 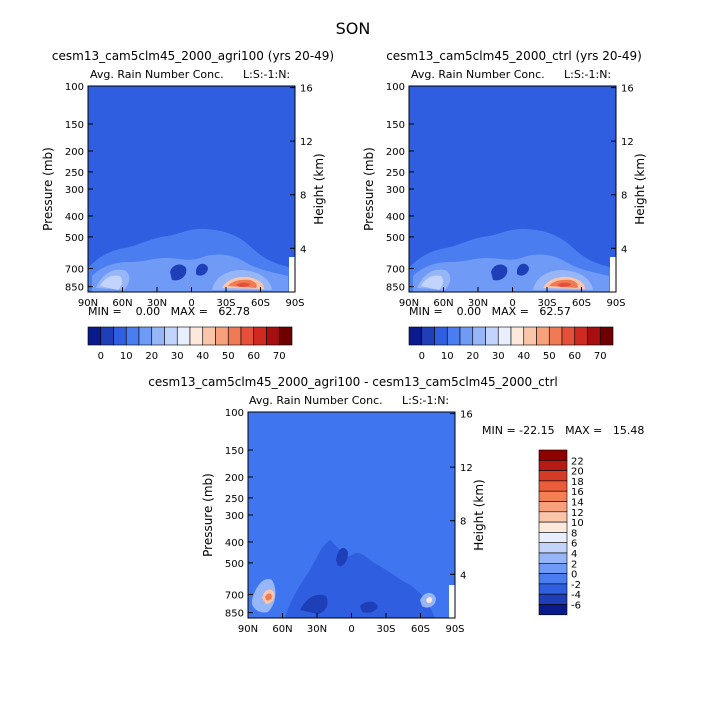 What do you see at coordinates (74, 173) in the screenshot?
I see `left-y-tick-label: 250` at bounding box center [74, 173].